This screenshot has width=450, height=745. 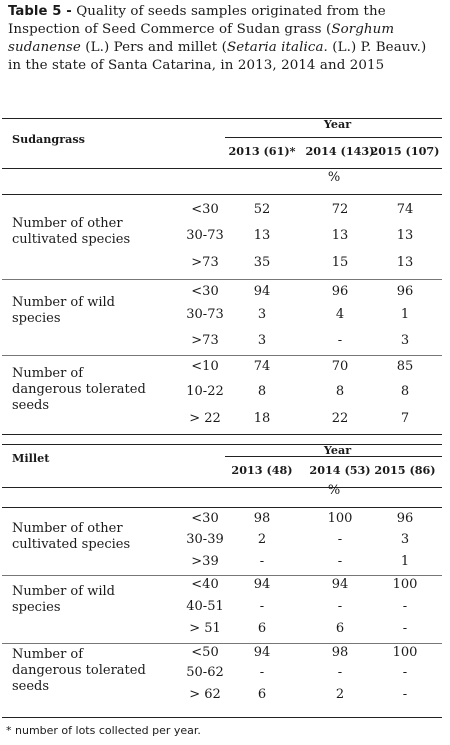 I want to click on column-header: 2014 (143), so click(x=340, y=151).